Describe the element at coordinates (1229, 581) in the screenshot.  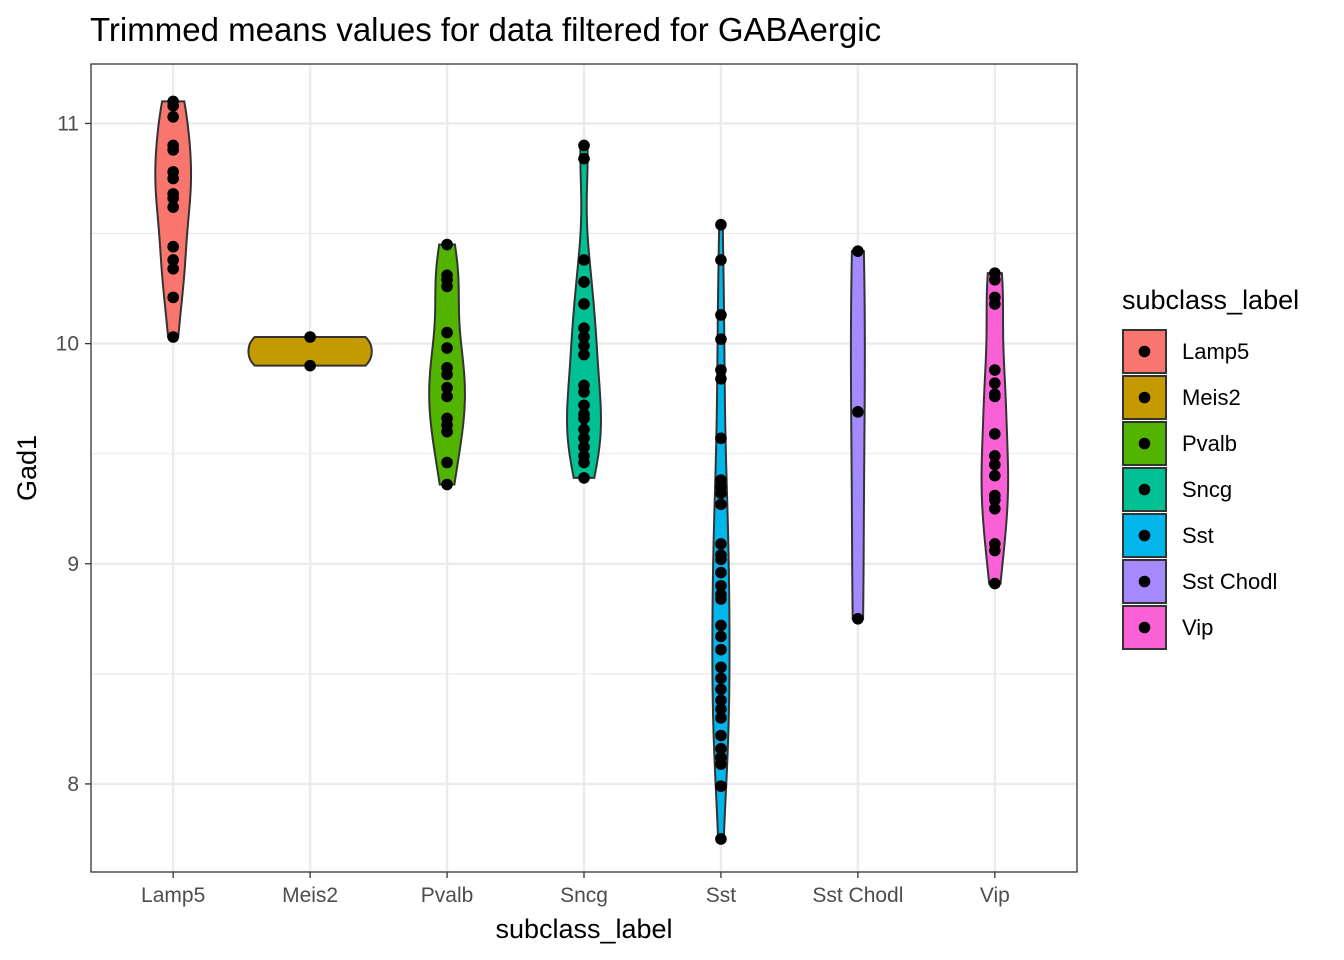
I see `legend-label: Sst Chodl` at that location.